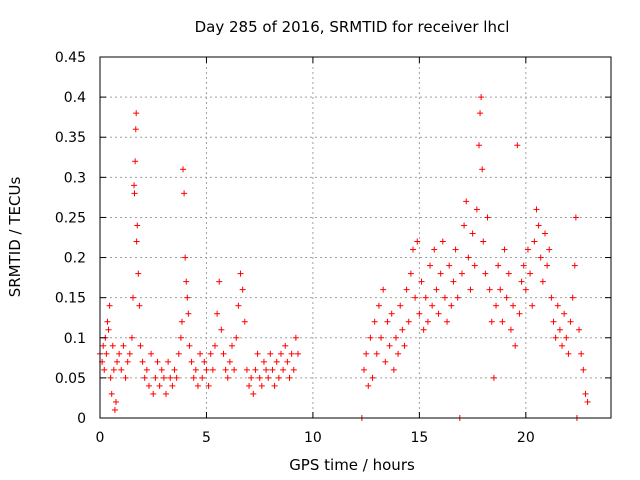 This screenshot has height=480, width=640. Describe the element at coordinates (70, 138) in the screenshot. I see `y-tick-label: 0.35` at that location.